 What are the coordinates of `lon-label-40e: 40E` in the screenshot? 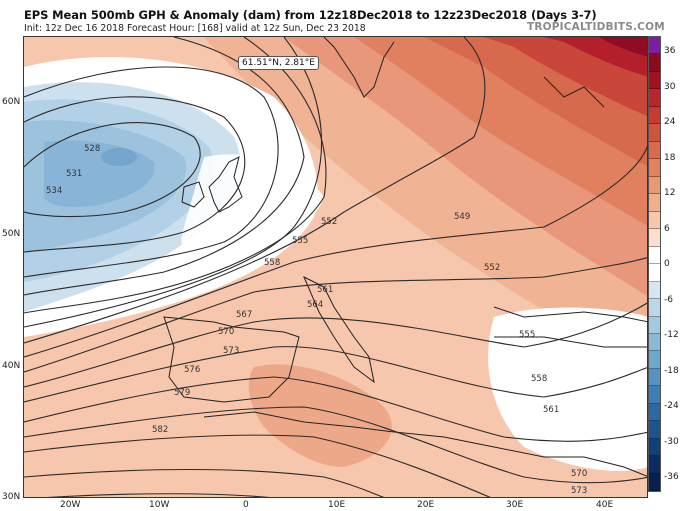 It's located at (605, 505).